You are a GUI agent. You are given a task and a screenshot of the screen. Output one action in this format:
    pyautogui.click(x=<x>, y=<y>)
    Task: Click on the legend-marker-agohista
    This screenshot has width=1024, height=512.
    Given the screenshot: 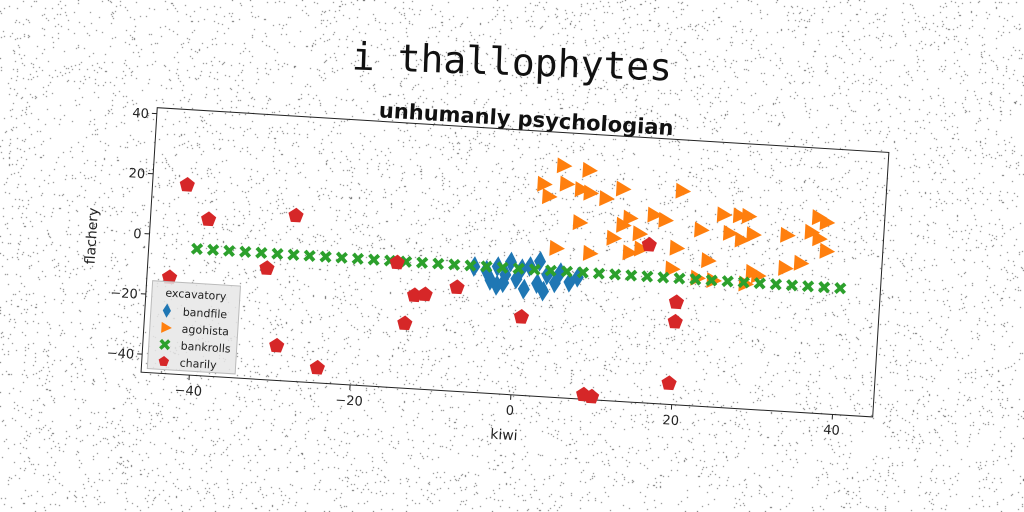 What is the action you would take?
    pyautogui.click(x=166, y=327)
    